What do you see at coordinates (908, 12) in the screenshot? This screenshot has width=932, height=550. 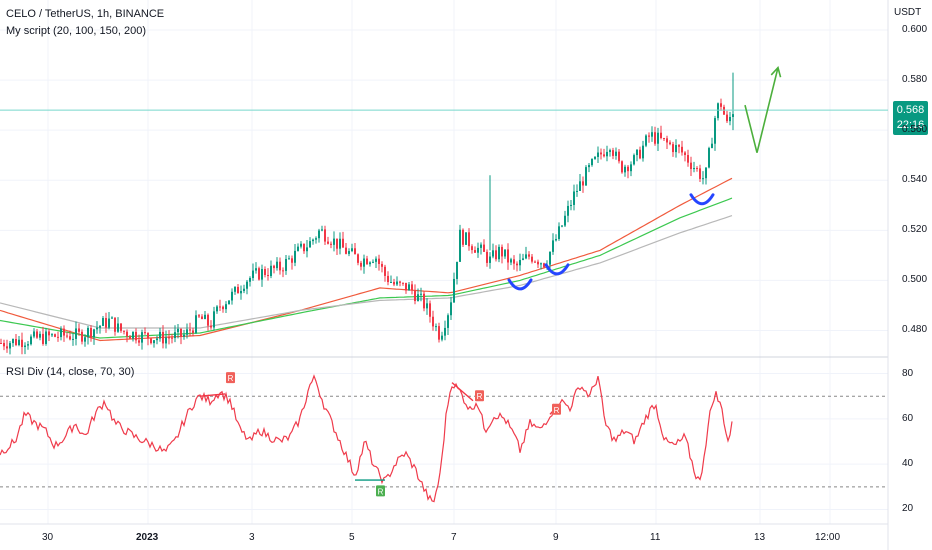 I see `currency-label: USDT` at bounding box center [908, 12].